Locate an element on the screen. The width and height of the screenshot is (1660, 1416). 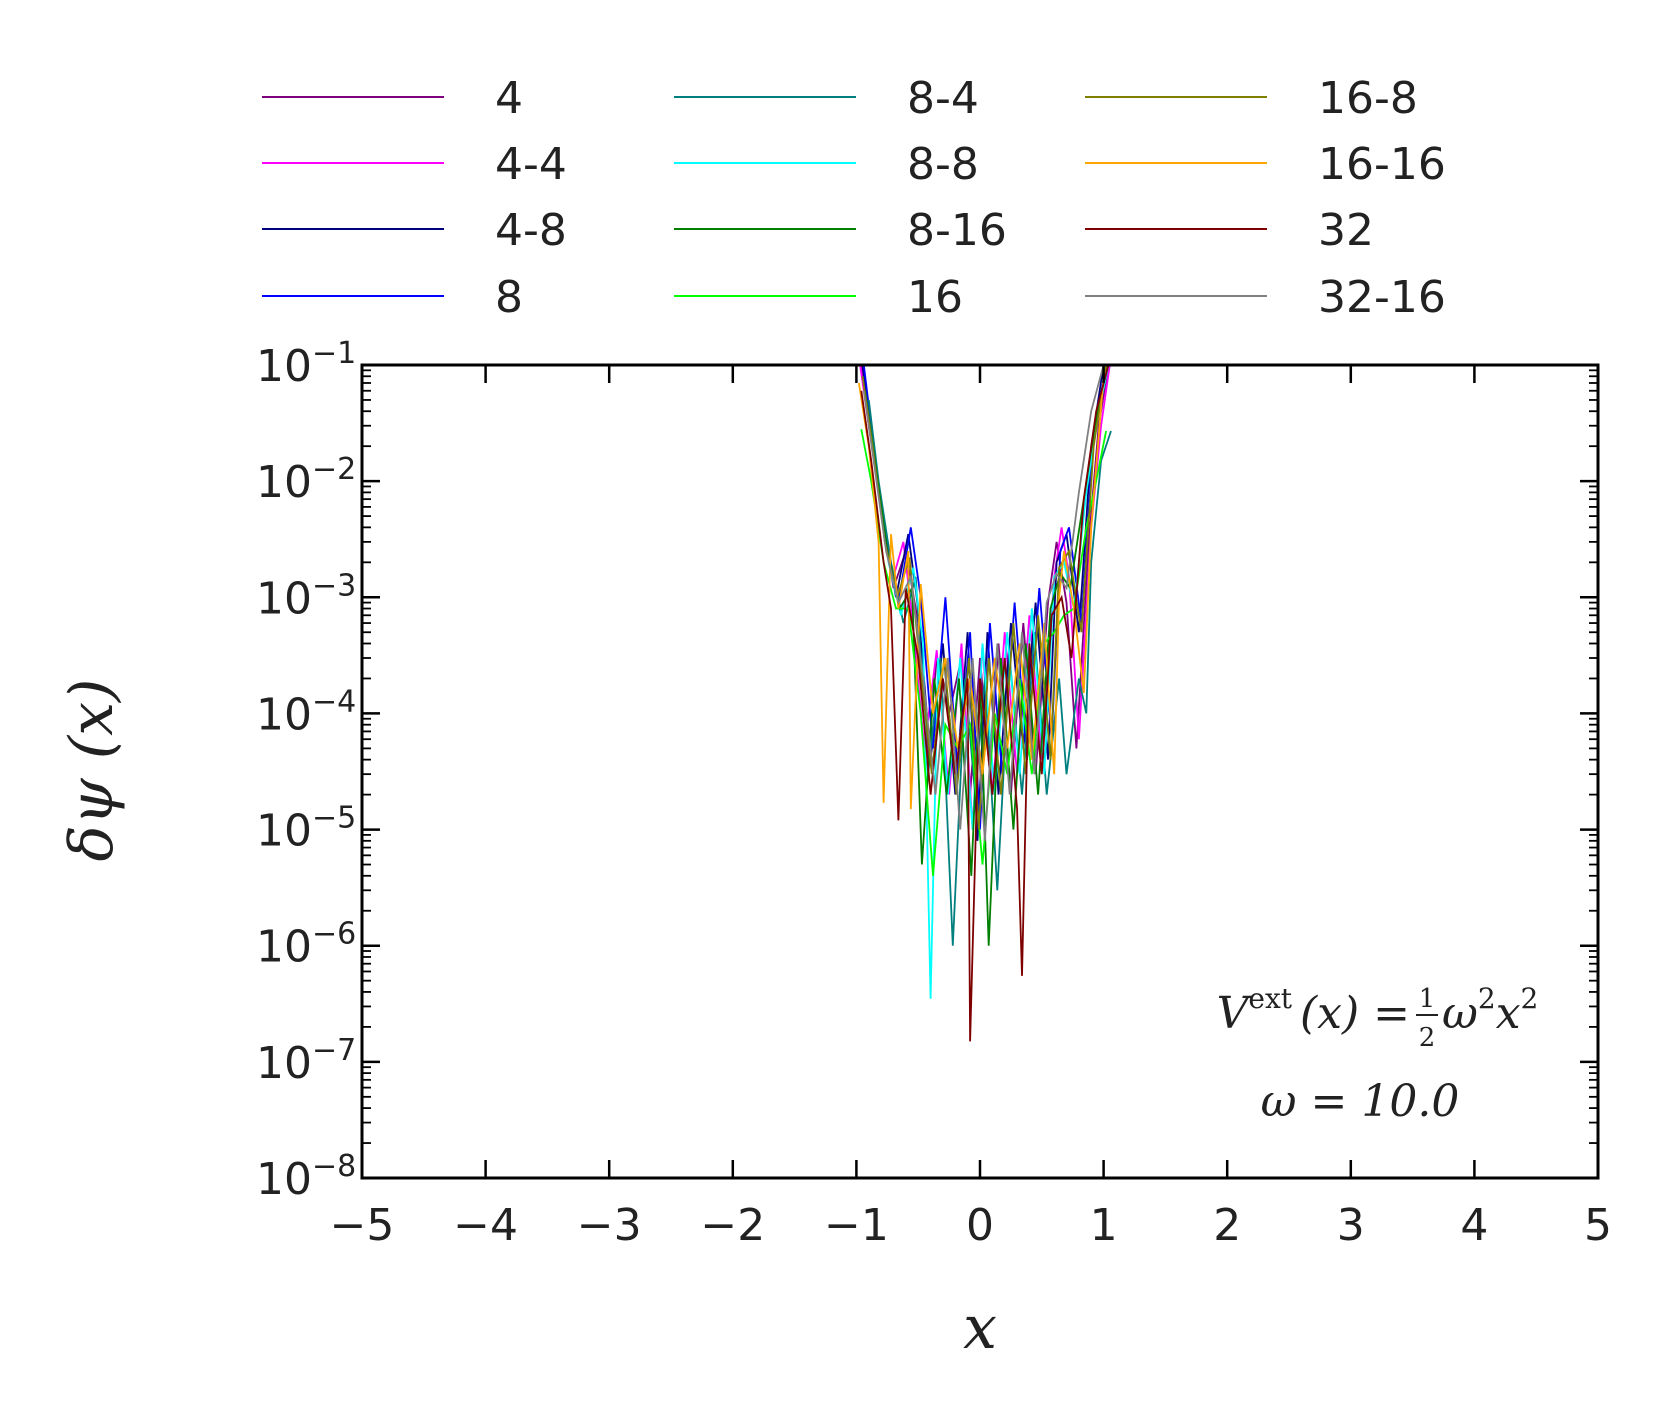
legend-label: 32-16 is located at coordinates (1382, 297).